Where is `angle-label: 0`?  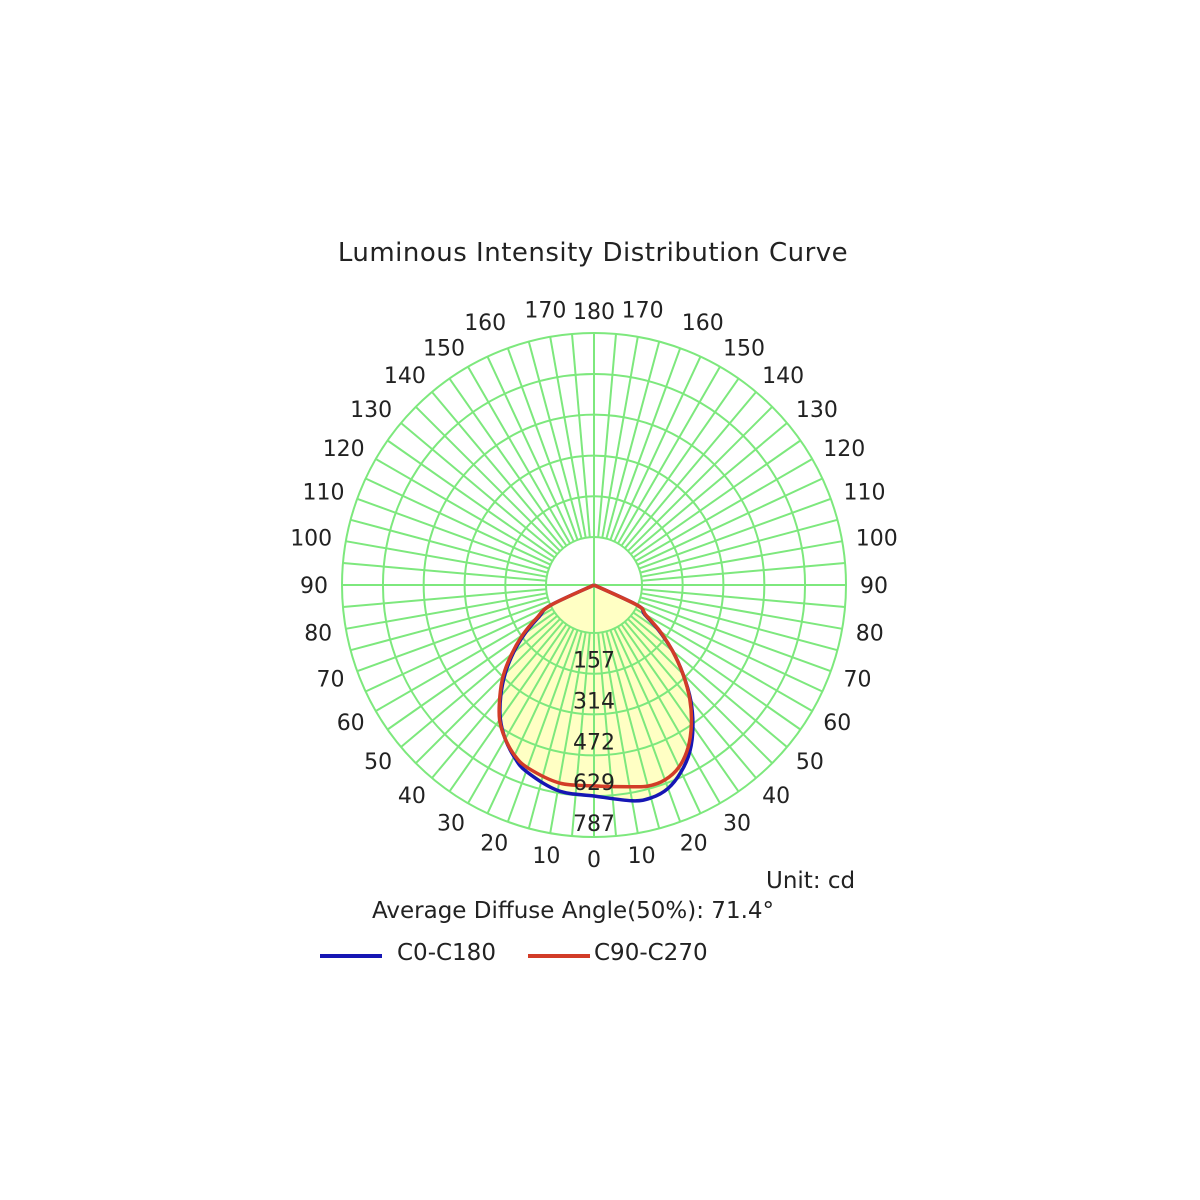 angle-label: 0 is located at coordinates (594, 860).